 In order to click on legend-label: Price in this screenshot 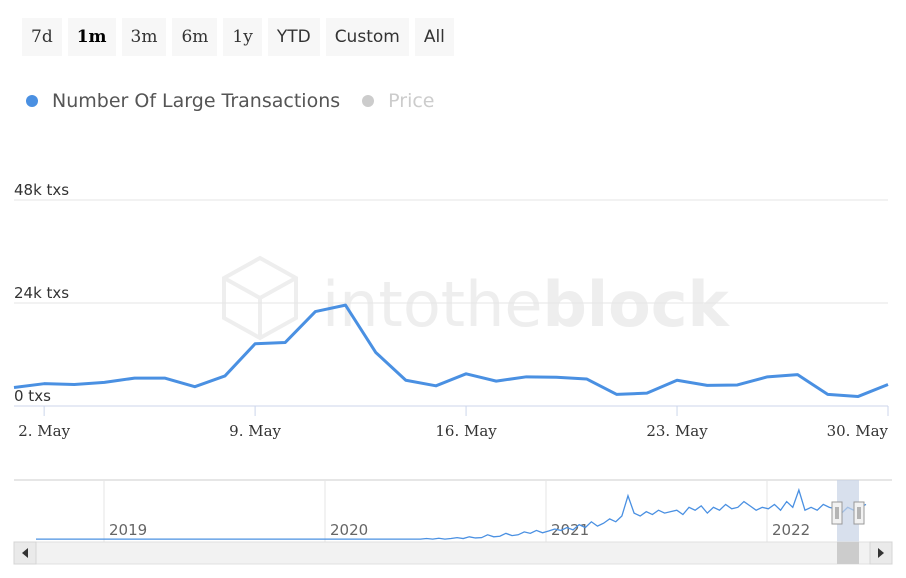, I will do `click(411, 101)`.